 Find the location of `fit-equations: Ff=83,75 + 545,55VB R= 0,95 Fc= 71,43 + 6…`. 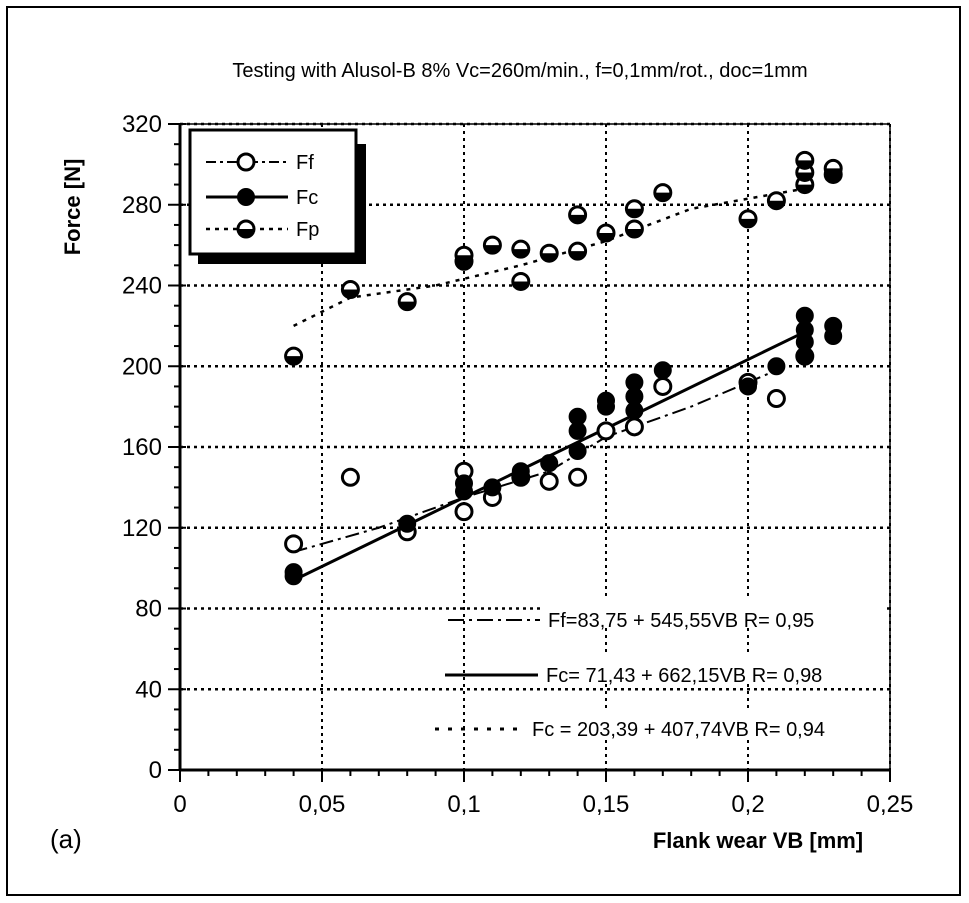

fit-equations: Ff=83,75 + 545,55VB R= 0,95 Fc= 71,43 + 6… is located at coordinates (659, 670).